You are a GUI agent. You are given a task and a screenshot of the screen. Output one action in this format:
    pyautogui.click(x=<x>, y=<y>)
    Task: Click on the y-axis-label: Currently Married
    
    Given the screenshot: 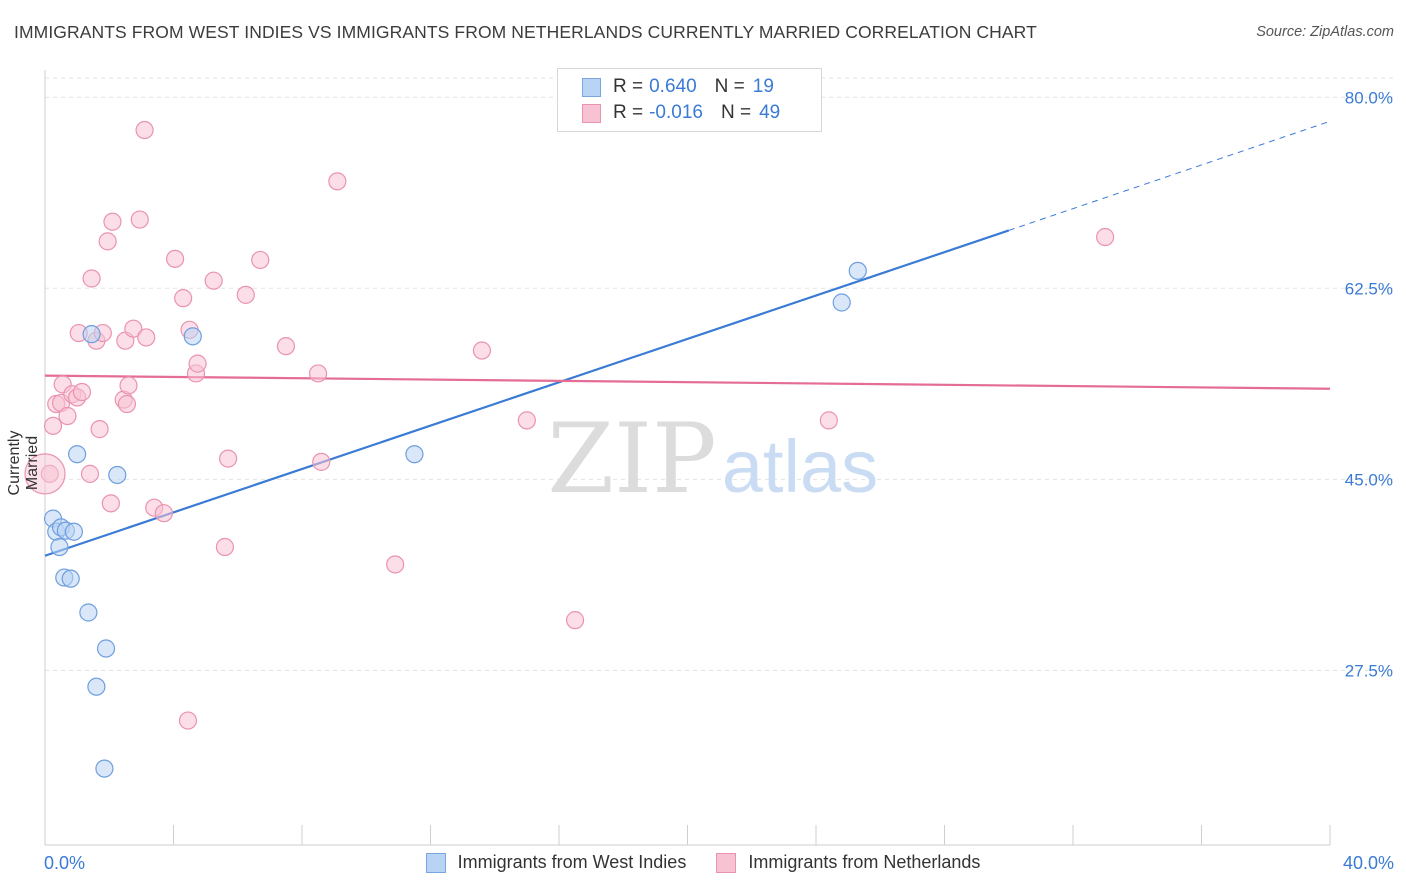 What is the action you would take?
    pyautogui.click(x=23, y=463)
    